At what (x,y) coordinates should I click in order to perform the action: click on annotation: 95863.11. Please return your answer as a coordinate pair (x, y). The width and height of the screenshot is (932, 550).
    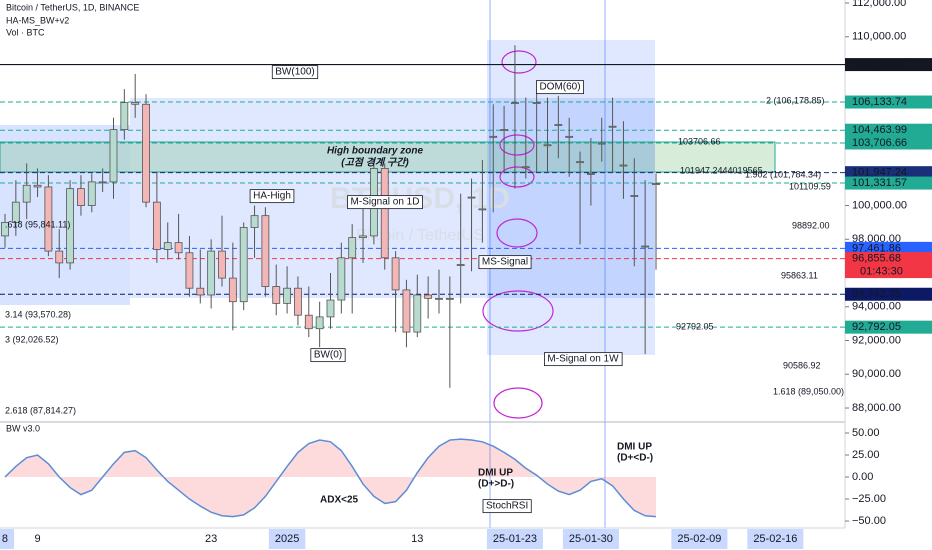
    Looking at the image, I should click on (799, 275).